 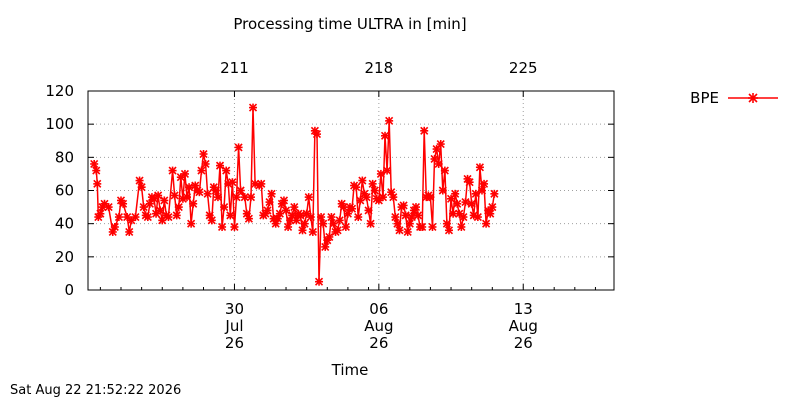 What do you see at coordinates (59, 124) in the screenshot?
I see `y-tick-label: 100` at bounding box center [59, 124].